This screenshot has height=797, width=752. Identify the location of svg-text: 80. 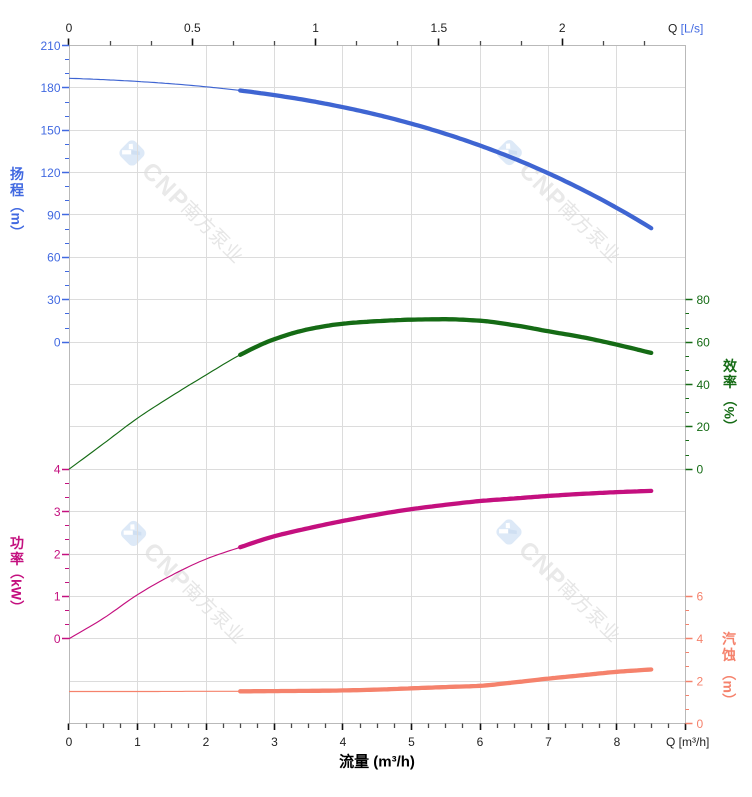
(704, 300).